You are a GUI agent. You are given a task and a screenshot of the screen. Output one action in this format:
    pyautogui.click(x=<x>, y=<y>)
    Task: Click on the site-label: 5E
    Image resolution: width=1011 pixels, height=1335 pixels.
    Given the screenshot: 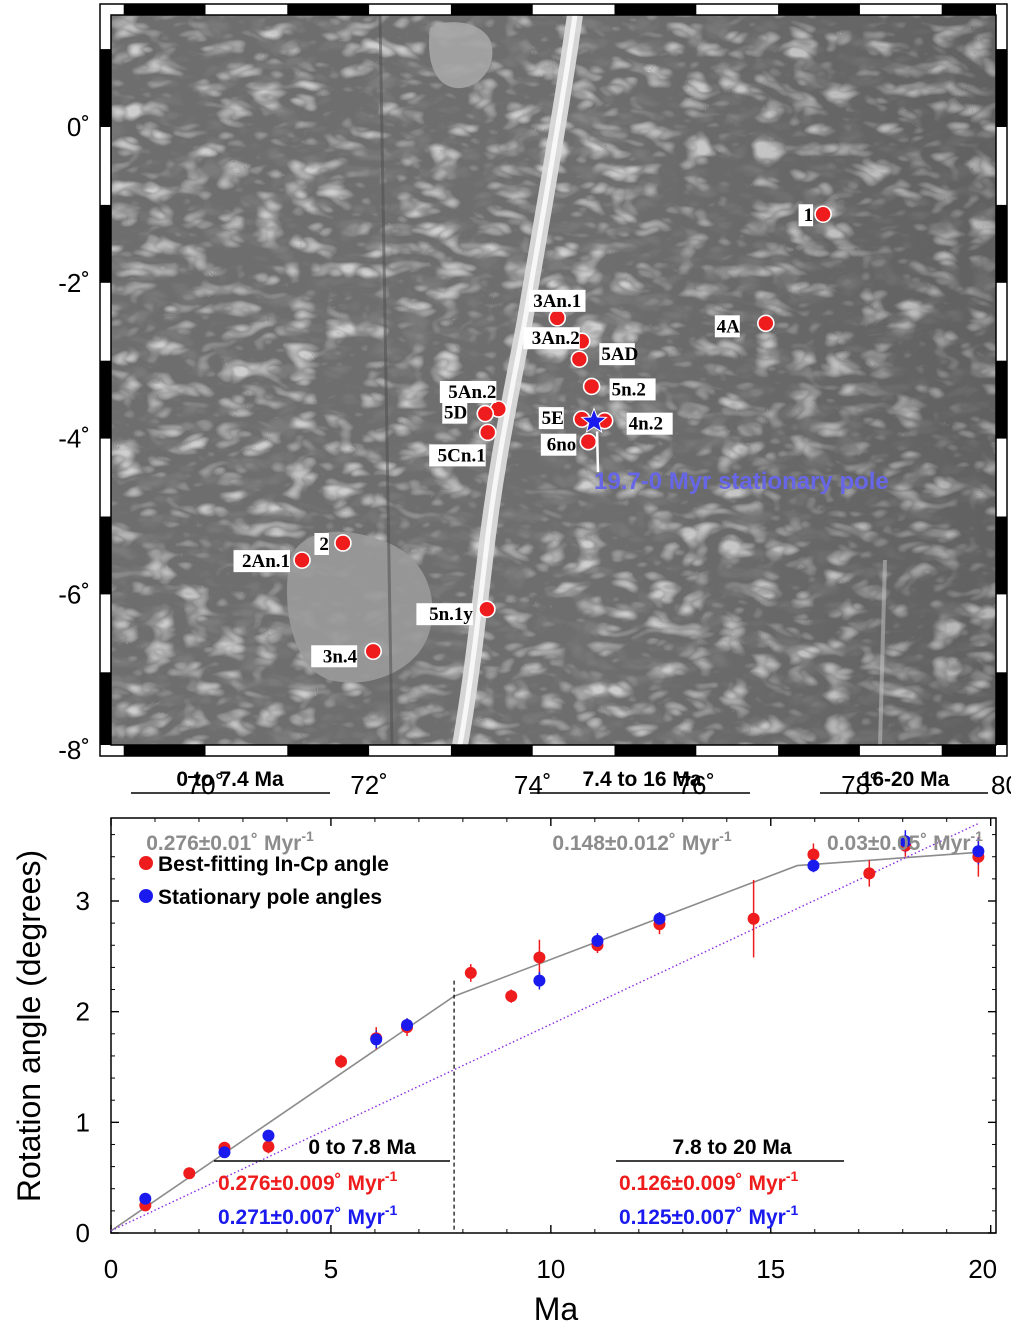 What is the action you would take?
    pyautogui.click(x=553, y=418)
    